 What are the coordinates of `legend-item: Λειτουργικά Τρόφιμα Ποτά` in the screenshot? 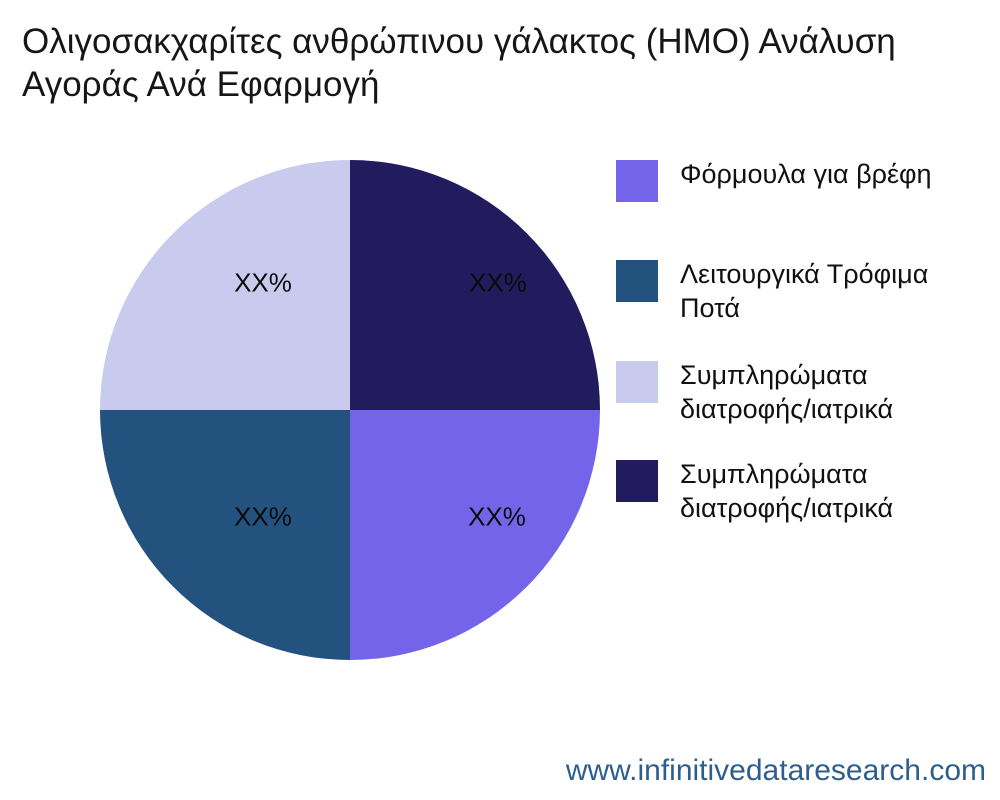 It's located at (772, 292).